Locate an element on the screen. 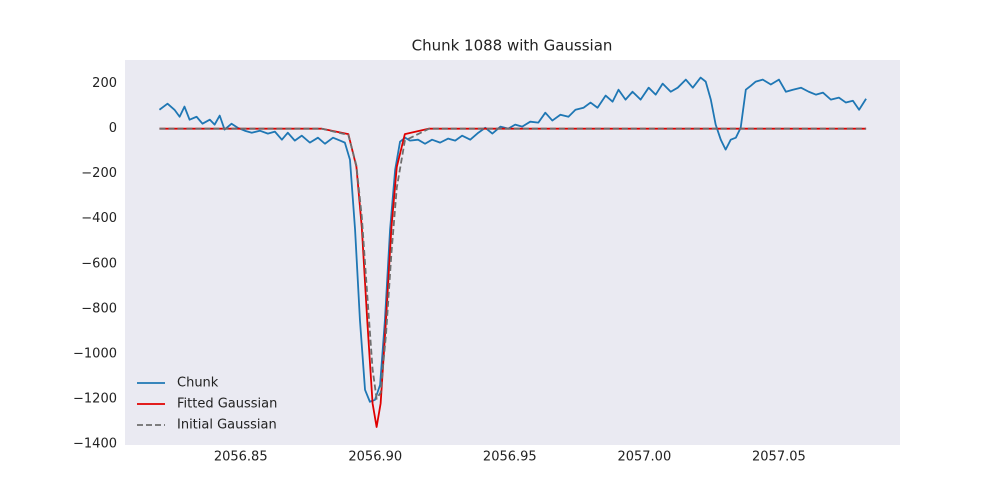 Image resolution: width=1000 pixels, height=500 pixels. x-tick-label: 2057.05 is located at coordinates (779, 457).